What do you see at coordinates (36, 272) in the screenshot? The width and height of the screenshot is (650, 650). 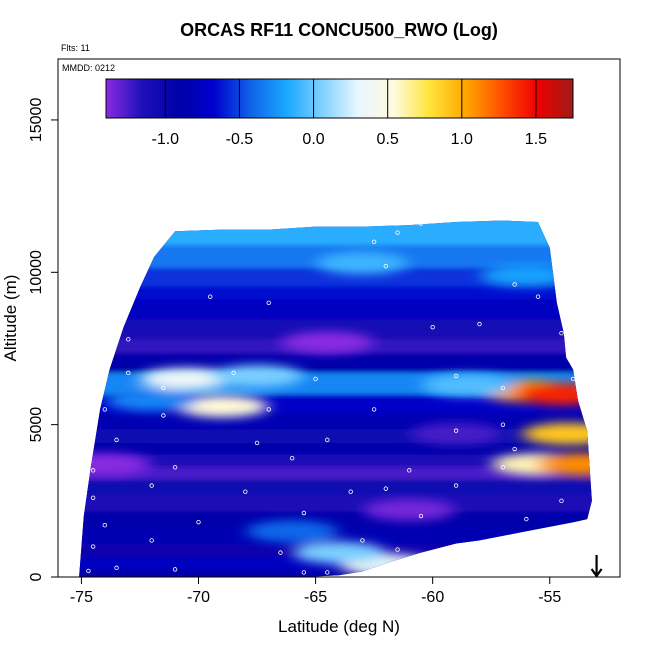 I see `y-tick-label: 10000` at bounding box center [36, 272].